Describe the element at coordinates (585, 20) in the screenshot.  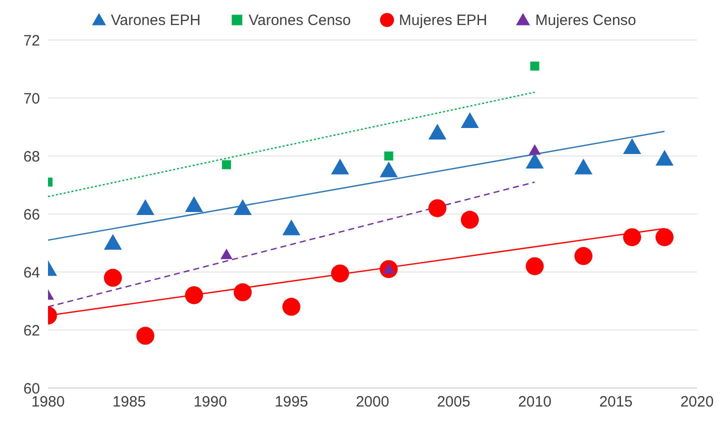
I see `legend-label: Mujeres Censo` at that location.